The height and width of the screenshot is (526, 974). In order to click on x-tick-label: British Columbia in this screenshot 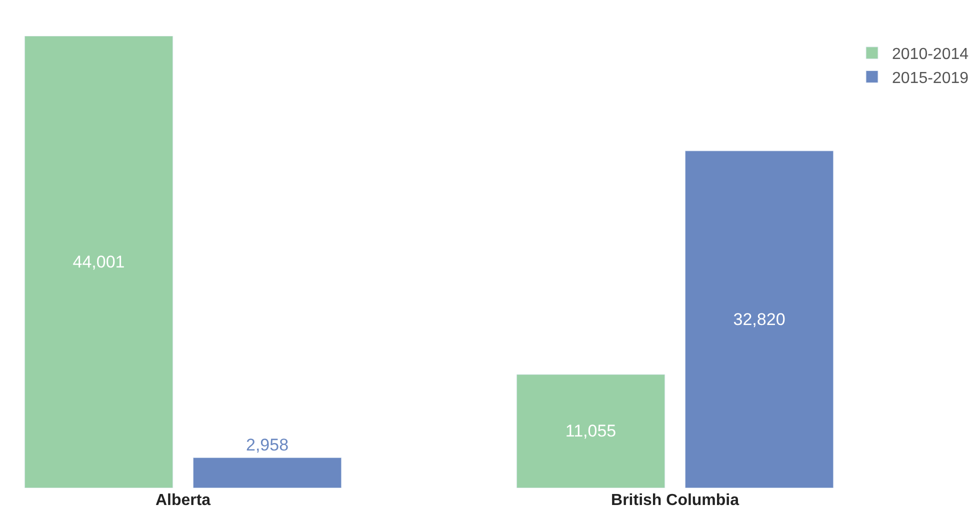, I will do `click(675, 500)`.